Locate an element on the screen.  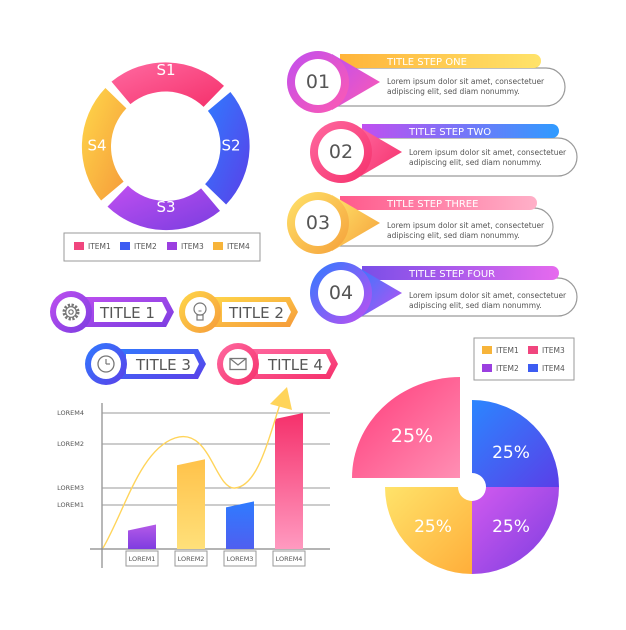
gear-icon is located at coordinates (71, 312).